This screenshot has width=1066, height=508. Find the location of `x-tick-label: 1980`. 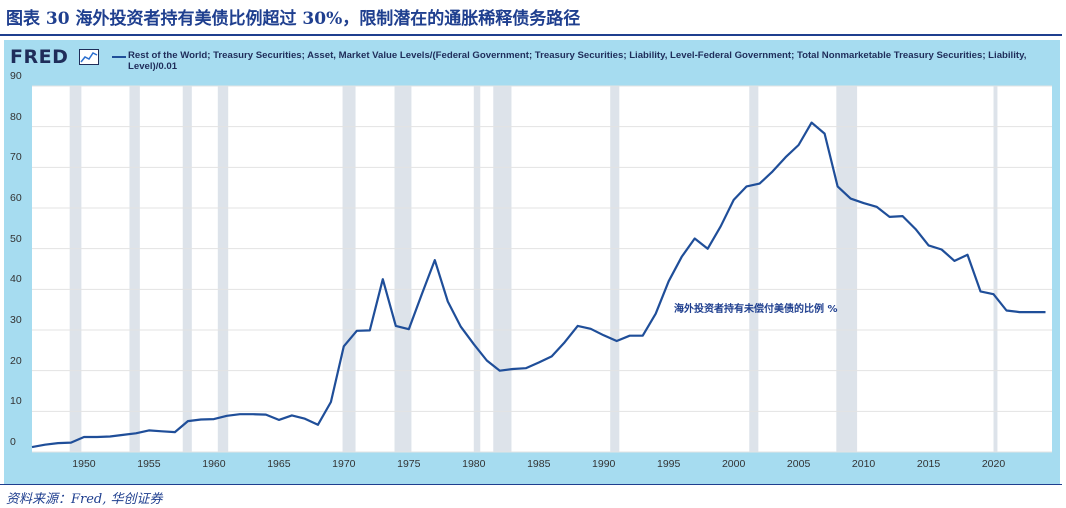

x-tick-label: 1980 is located at coordinates (474, 464).